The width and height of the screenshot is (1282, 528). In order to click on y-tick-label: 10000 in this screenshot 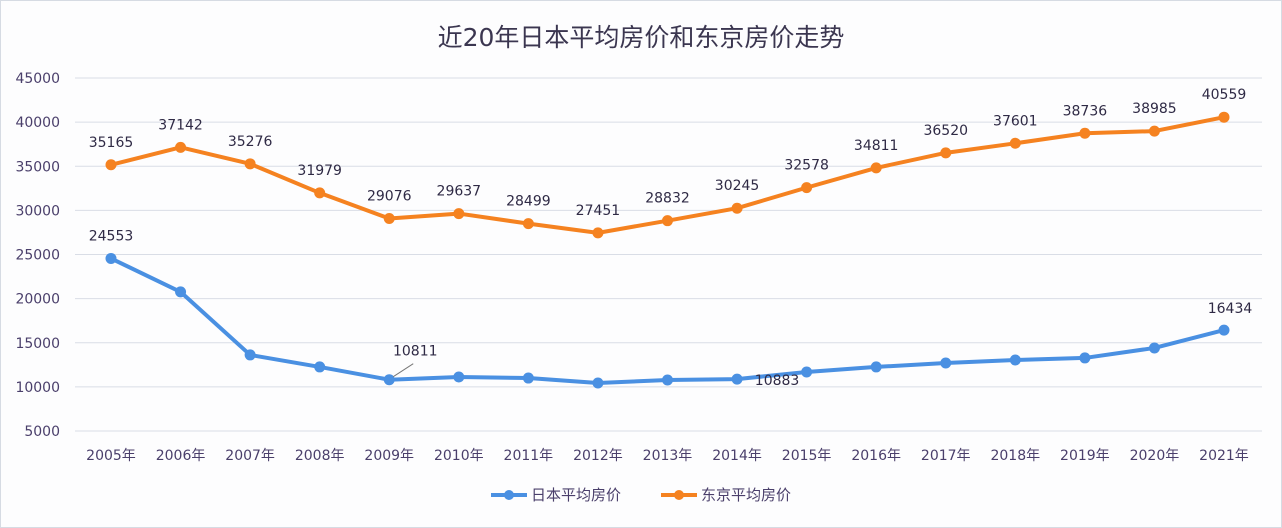, I will do `click(37, 388)`.